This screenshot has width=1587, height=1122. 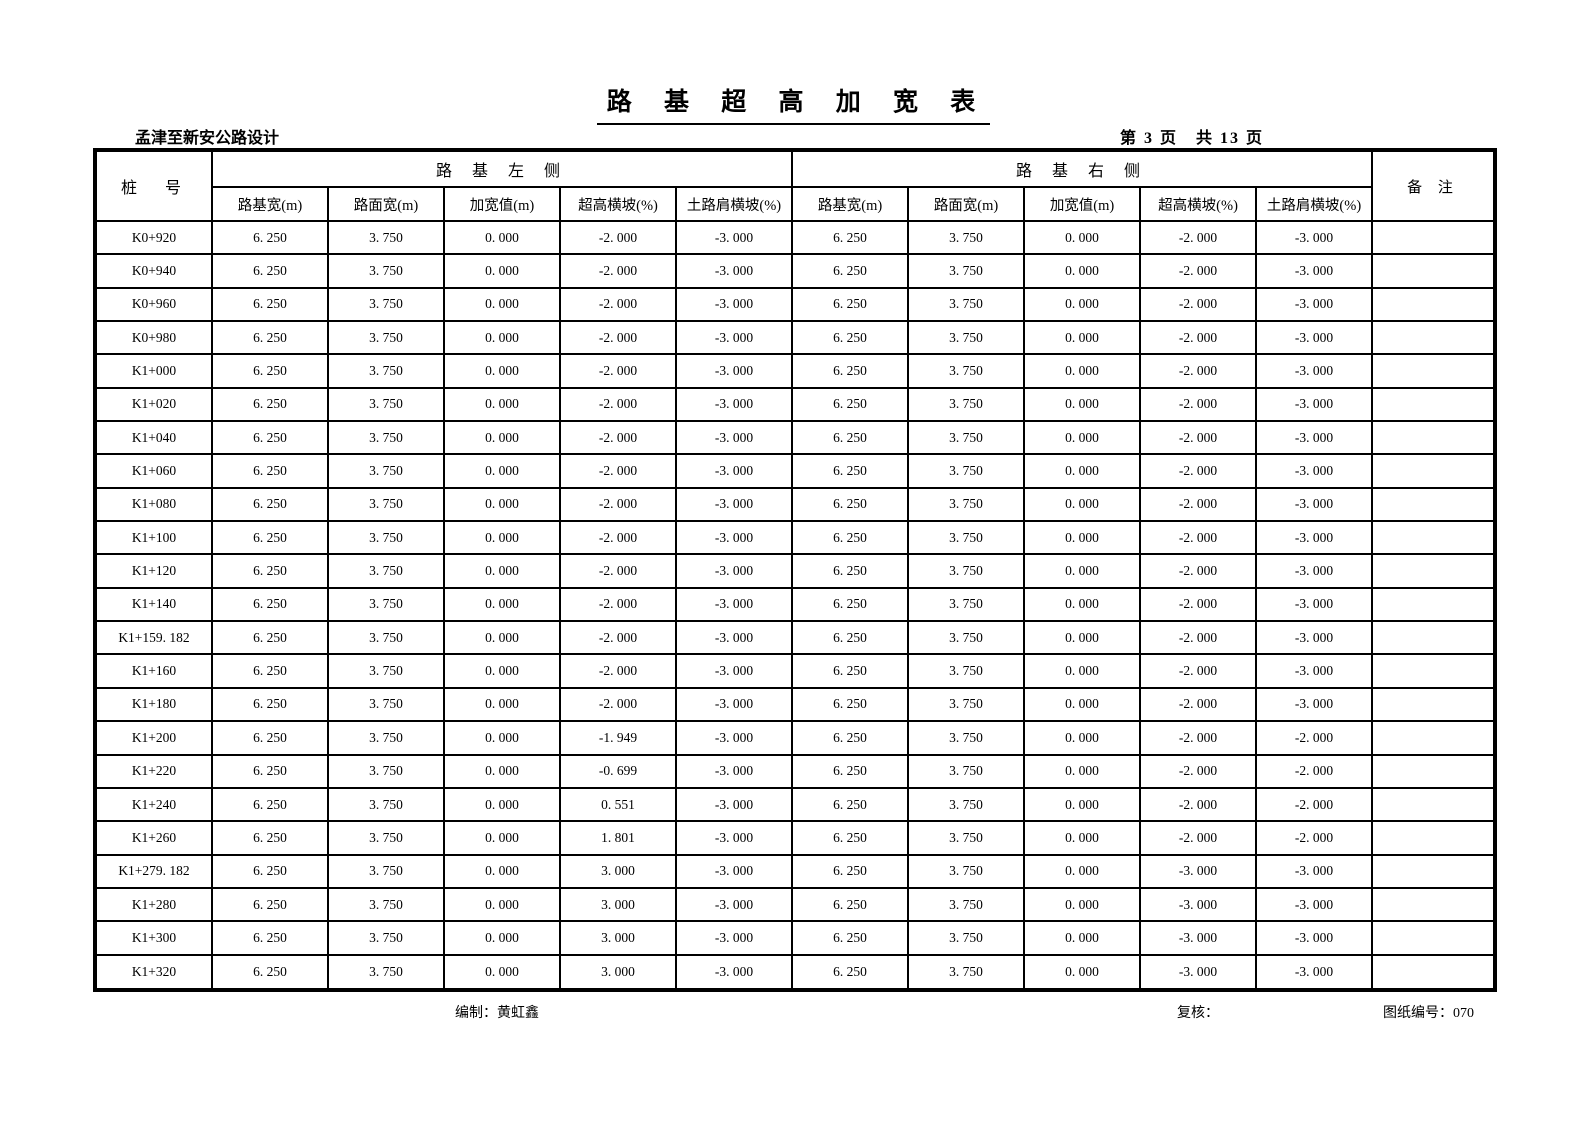 I want to click on station-cell: K1+180, so click(x=153, y=704).